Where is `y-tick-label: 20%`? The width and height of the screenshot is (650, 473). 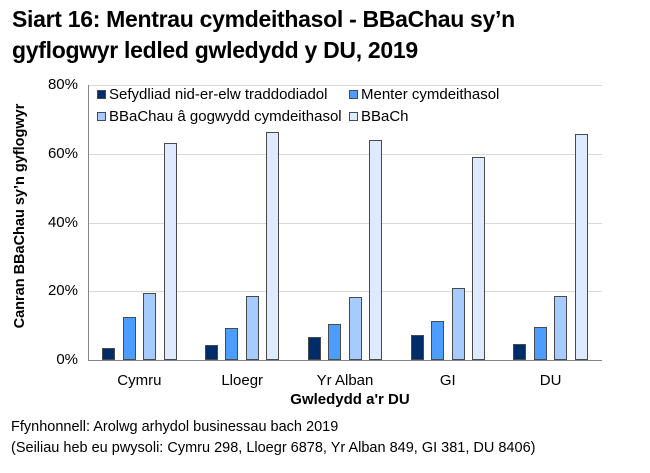 y-tick-label: 20% is located at coordinates (62, 291).